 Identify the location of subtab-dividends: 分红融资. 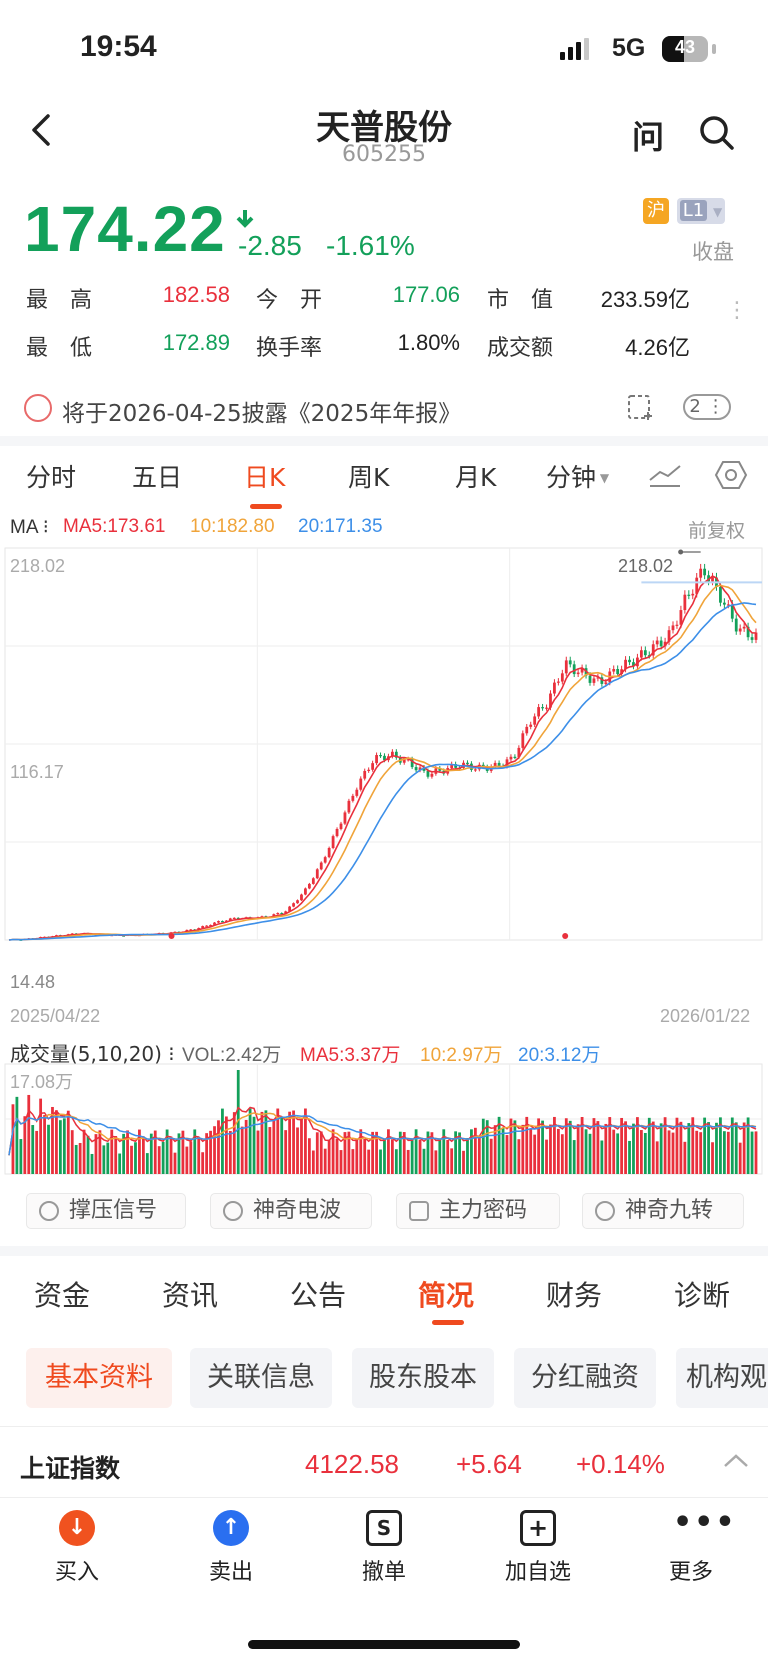
(585, 1378).